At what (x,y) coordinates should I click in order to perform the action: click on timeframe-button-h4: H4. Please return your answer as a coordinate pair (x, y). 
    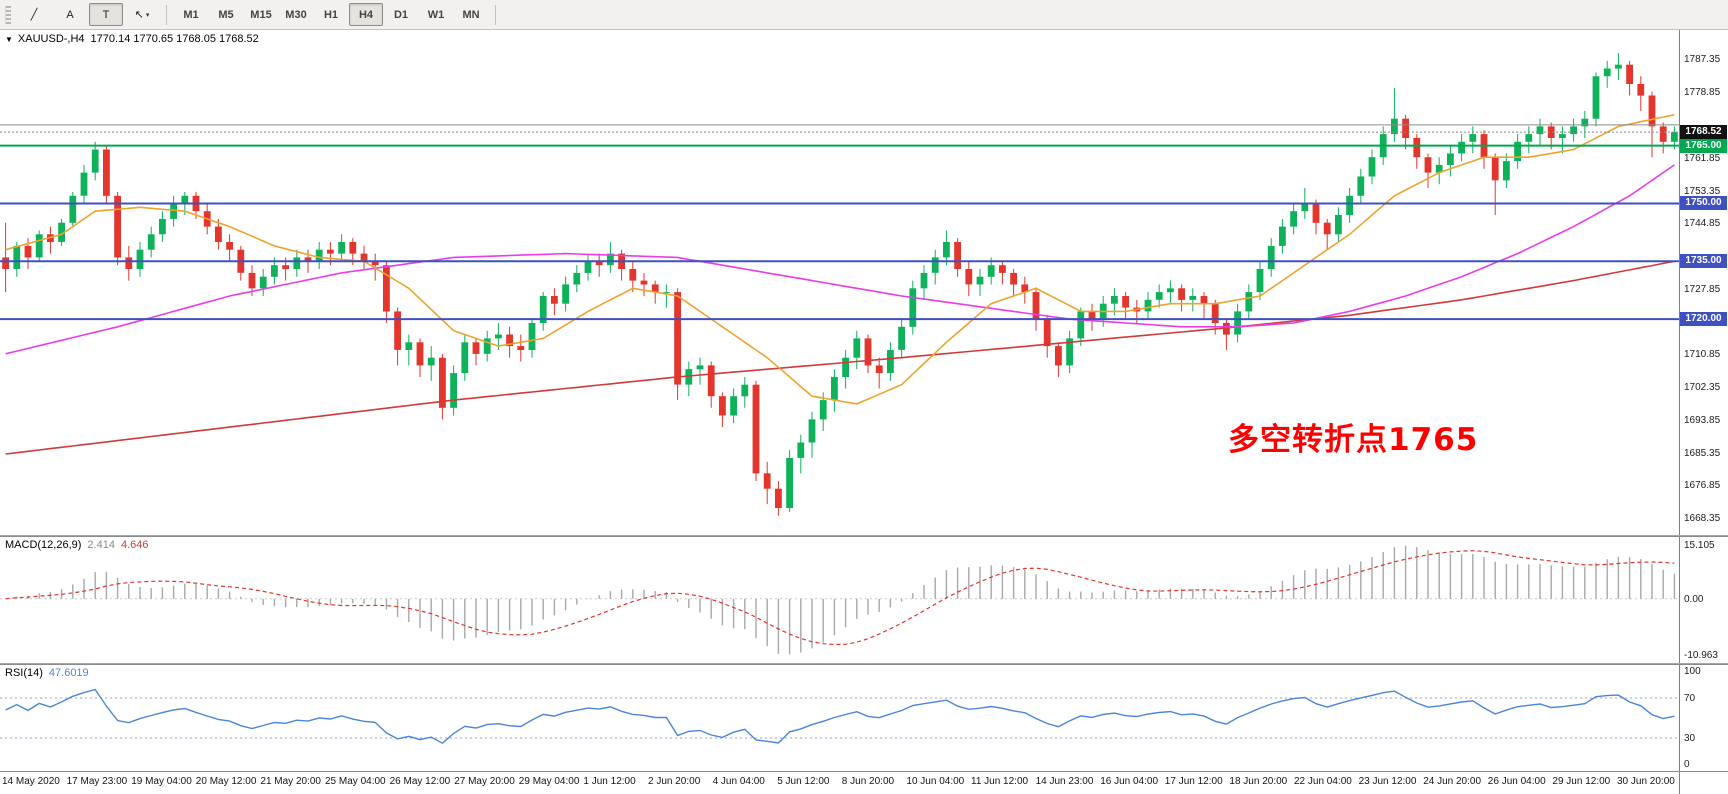
    Looking at the image, I should click on (366, 14).